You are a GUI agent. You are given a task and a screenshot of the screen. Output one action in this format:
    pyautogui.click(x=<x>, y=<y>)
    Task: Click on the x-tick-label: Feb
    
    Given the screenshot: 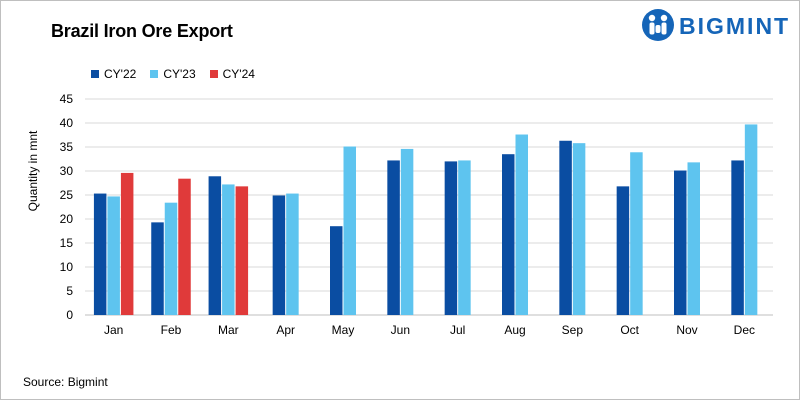 What is the action you would take?
    pyautogui.click(x=171, y=330)
    